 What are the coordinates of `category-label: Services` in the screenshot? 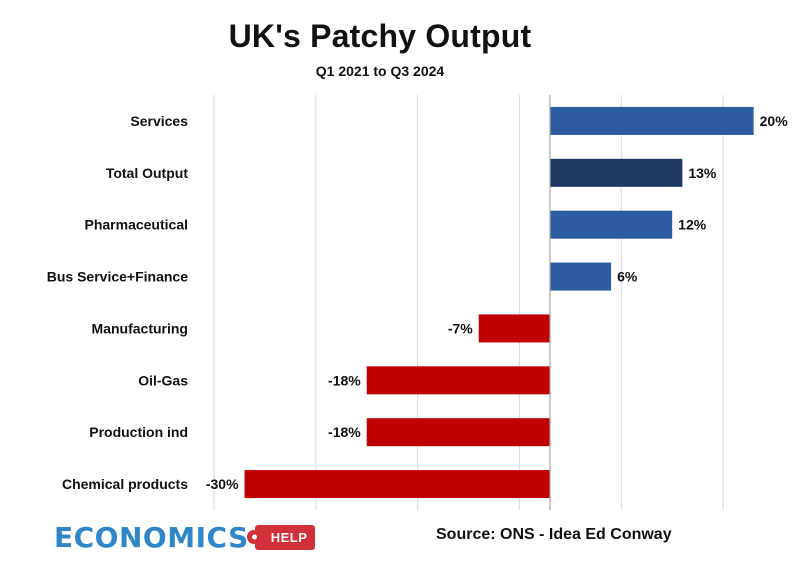 It's located at (159, 121).